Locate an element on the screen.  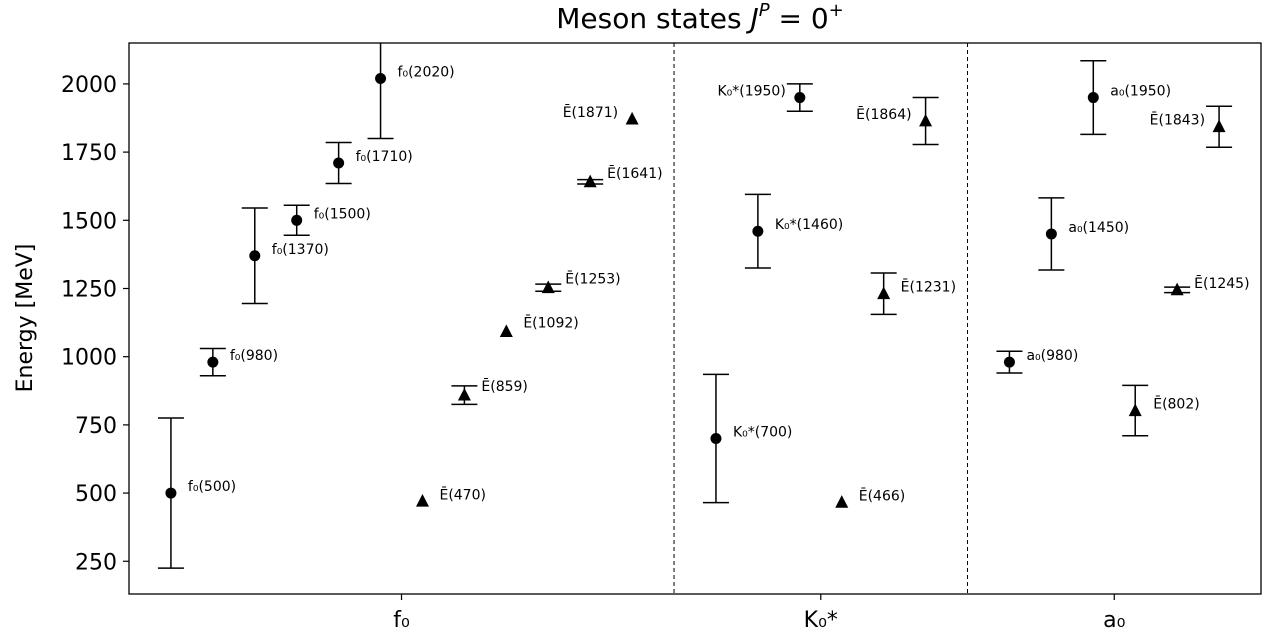
point--1092- is located at coordinates (506, 330).